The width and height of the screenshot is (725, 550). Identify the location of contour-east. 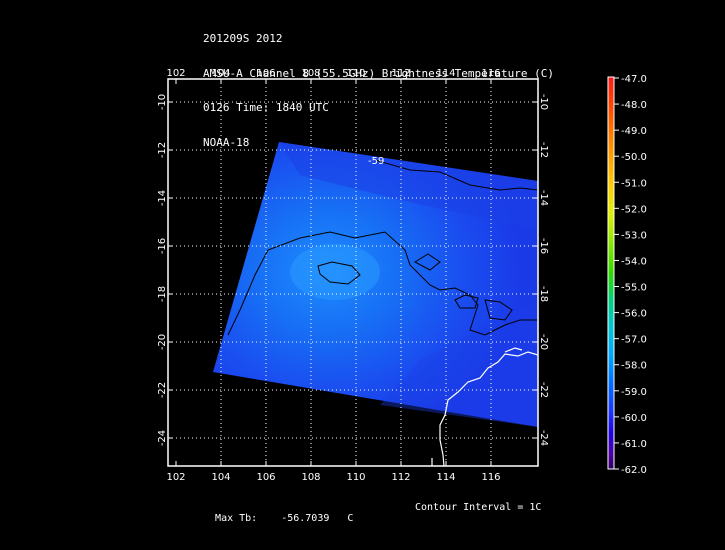
(427, 262).